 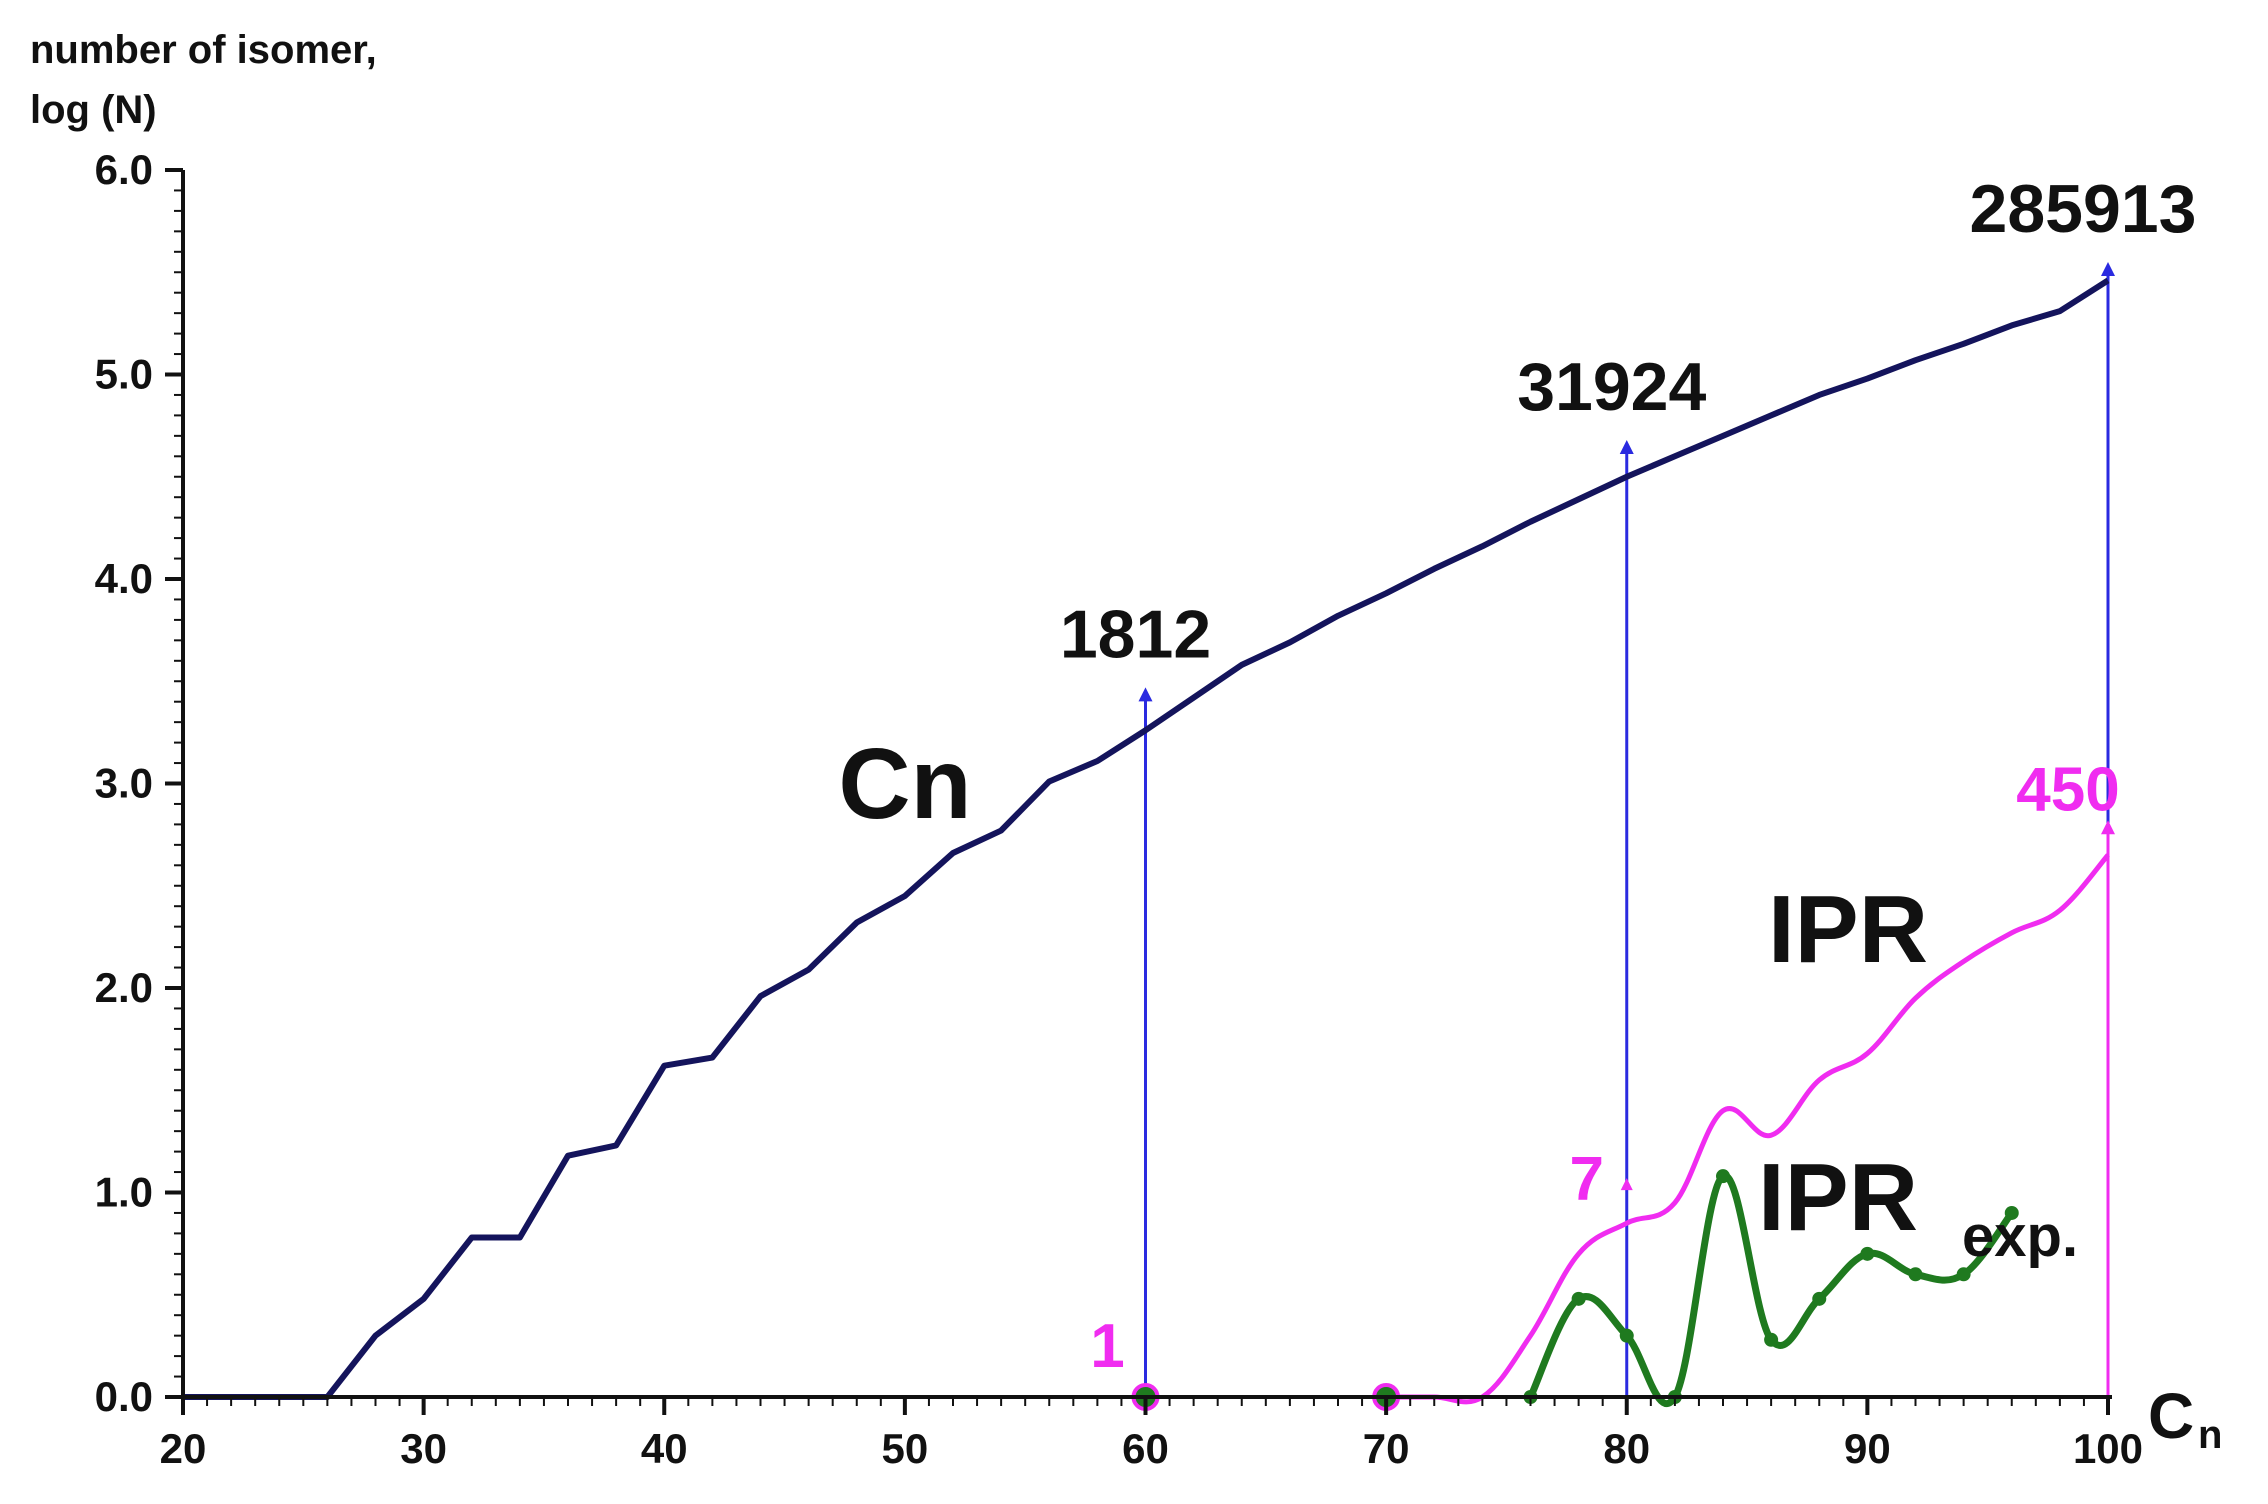 I want to click on y-tick-label: 4.0, so click(x=124, y=578).